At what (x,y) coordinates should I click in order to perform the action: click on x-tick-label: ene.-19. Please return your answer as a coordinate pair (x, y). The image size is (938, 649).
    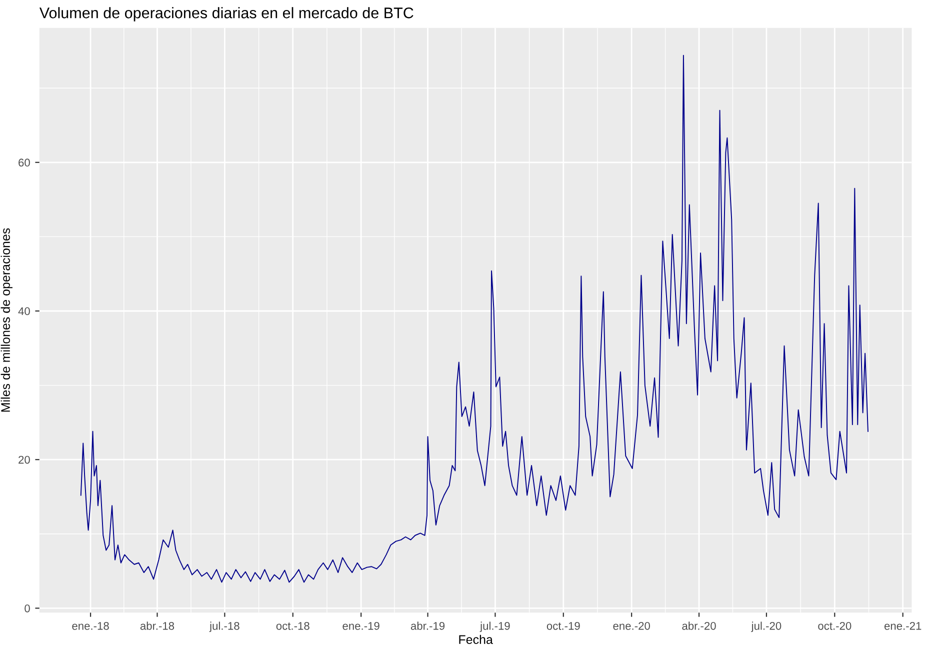
    Looking at the image, I should click on (361, 626).